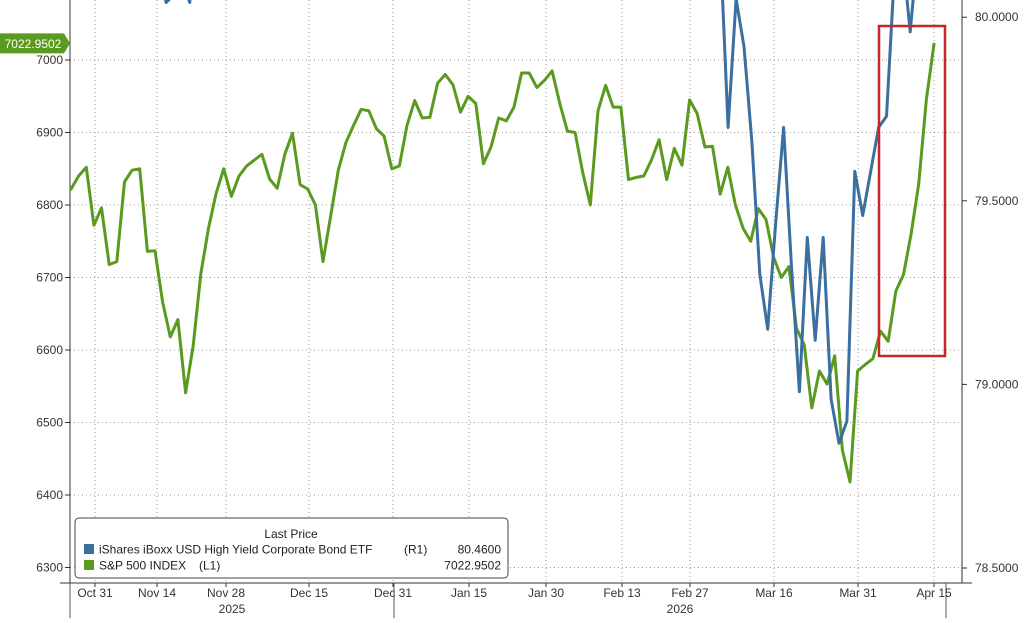 This screenshot has width=1025, height=623. I want to click on legend-axis-tag: (R1), so click(415, 550).